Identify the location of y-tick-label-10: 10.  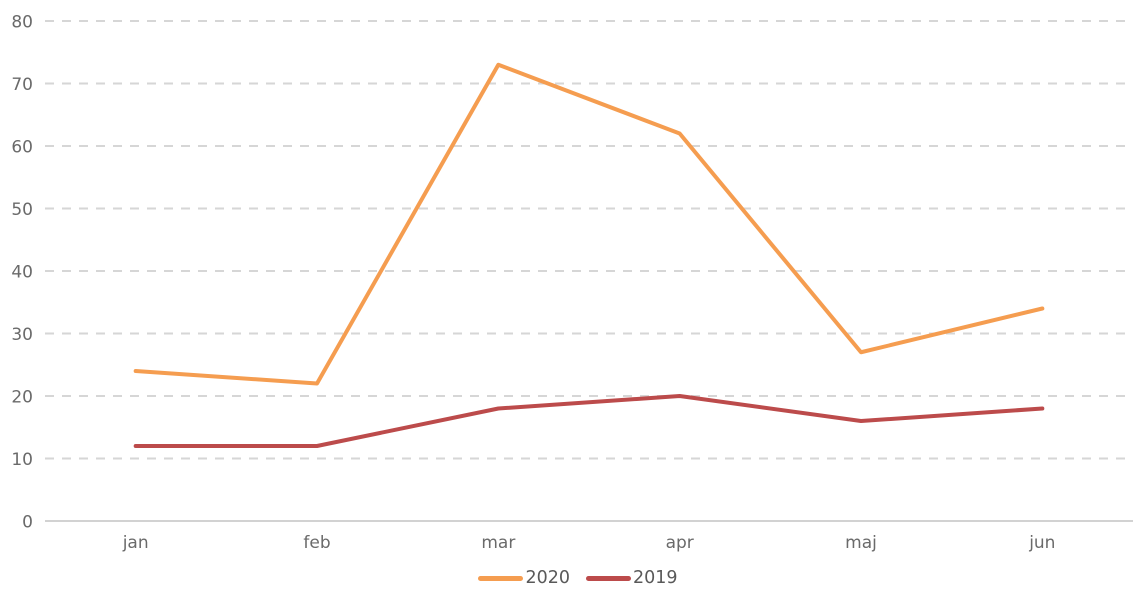
(22, 460).